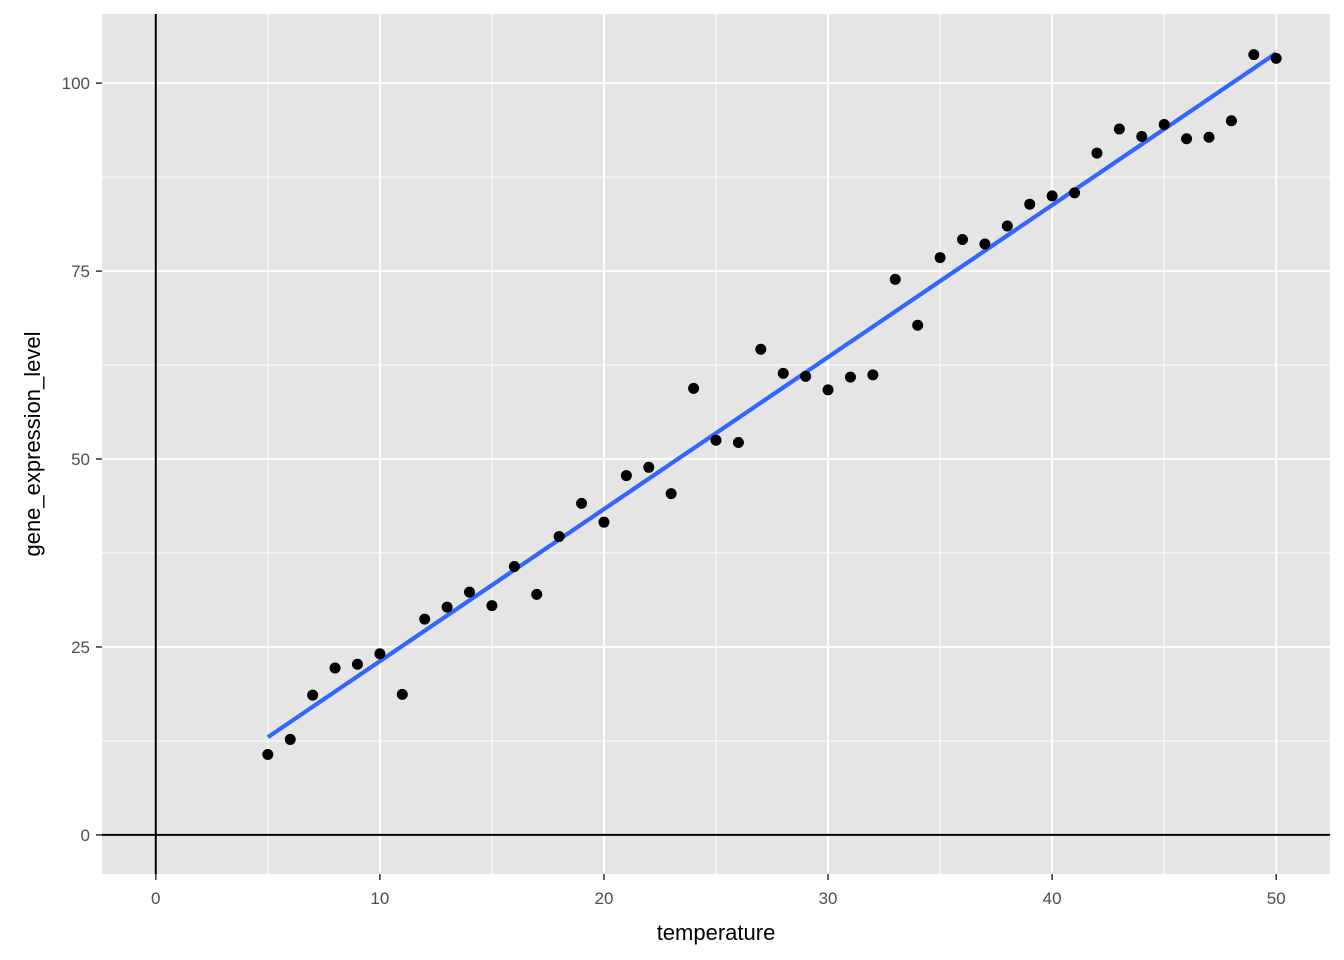  What do you see at coordinates (80, 647) in the screenshot?
I see `y-tick-label: 25` at bounding box center [80, 647].